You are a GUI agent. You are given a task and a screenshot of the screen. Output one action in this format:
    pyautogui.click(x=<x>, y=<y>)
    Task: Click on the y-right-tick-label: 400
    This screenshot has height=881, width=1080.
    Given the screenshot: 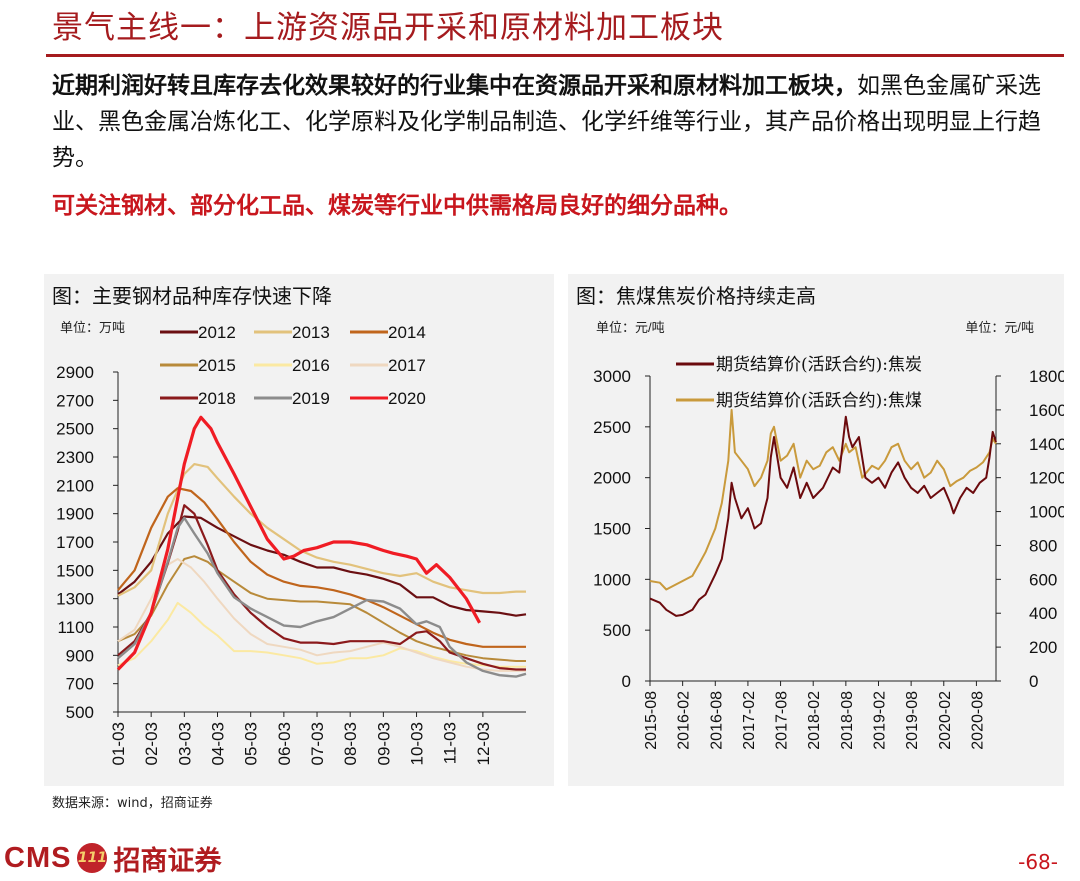 What is the action you would take?
    pyautogui.click(x=1043, y=613)
    